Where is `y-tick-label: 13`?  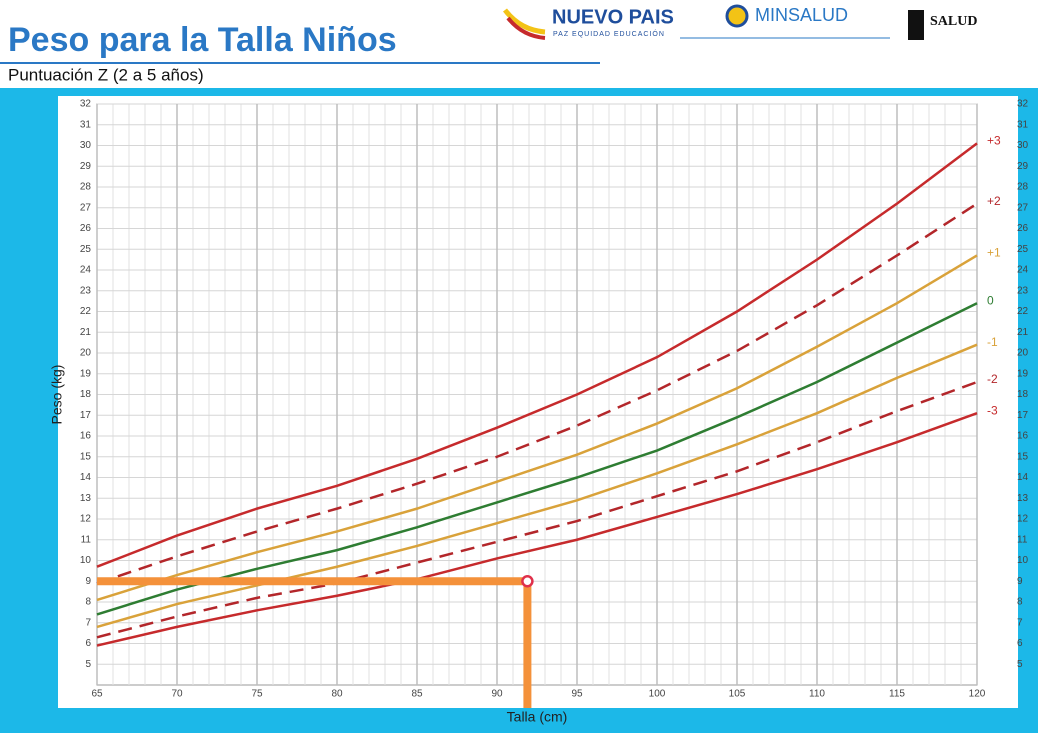
y-tick-label: 13 is located at coordinates (86, 498).